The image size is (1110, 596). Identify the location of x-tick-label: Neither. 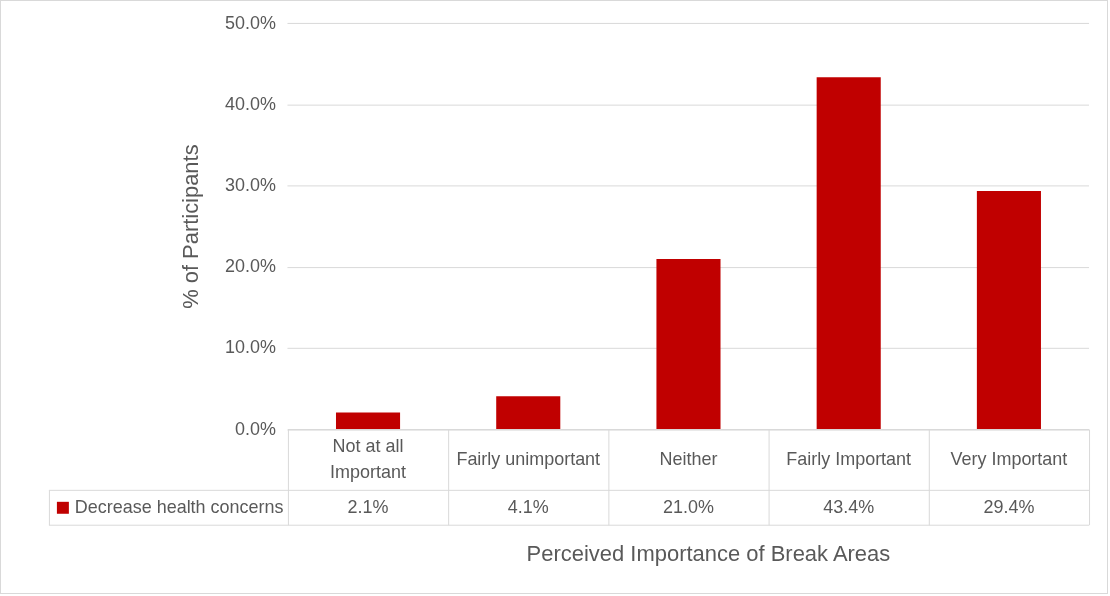
(688, 458).